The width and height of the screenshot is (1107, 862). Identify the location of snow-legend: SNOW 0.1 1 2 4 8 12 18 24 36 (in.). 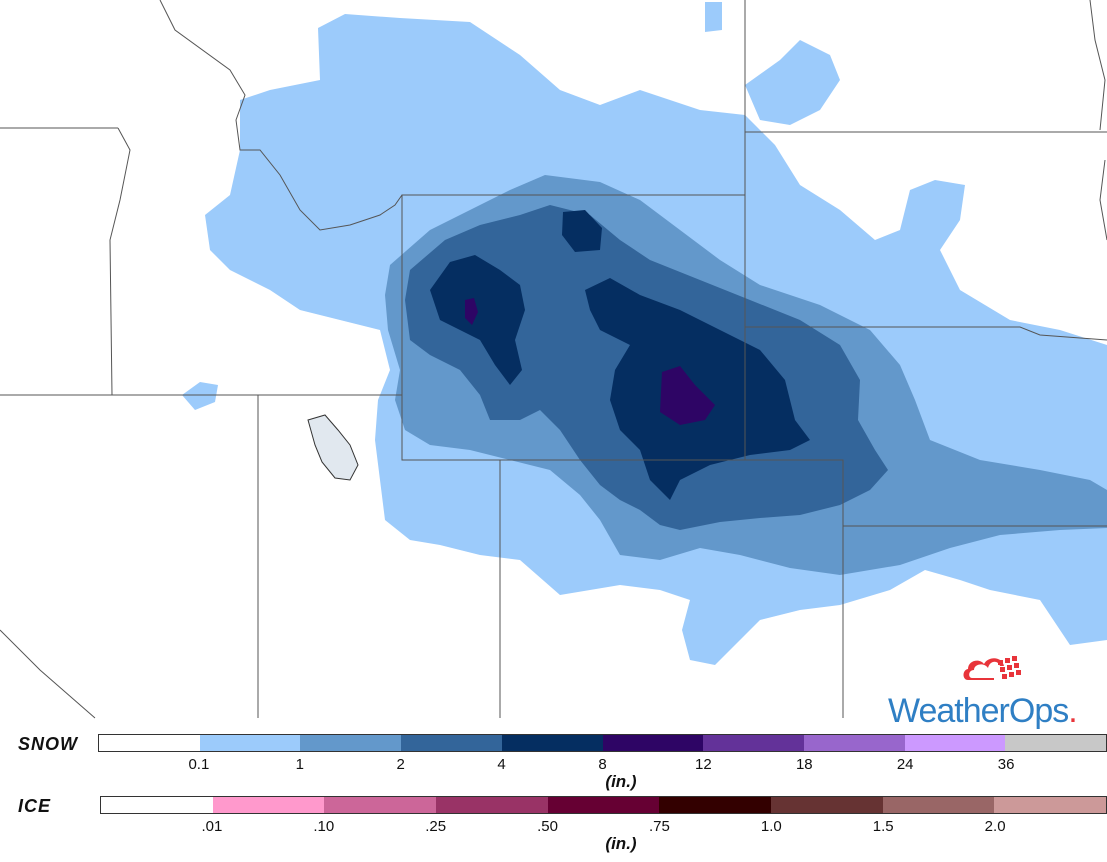
(553, 764).